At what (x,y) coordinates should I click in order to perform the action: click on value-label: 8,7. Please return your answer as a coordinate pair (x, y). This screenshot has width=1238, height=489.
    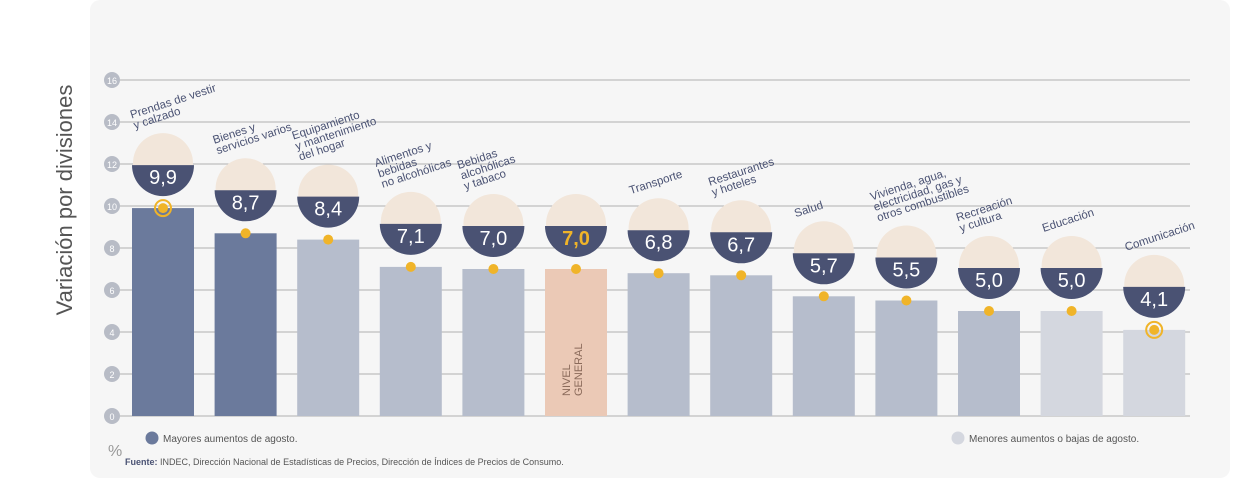
    Looking at the image, I should click on (246, 203).